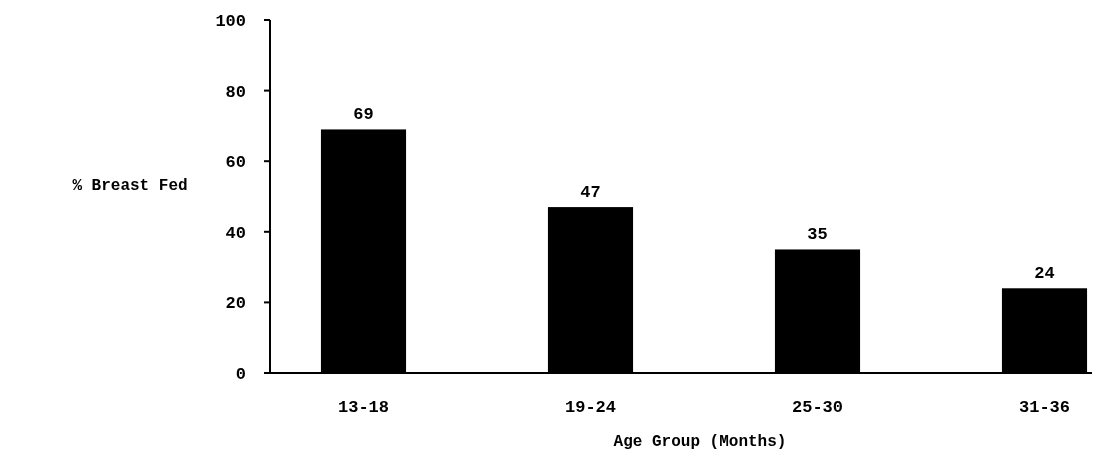 Image resolution: width=1099 pixels, height=457 pixels. Describe the element at coordinates (235, 304) in the screenshot. I see `y-tick-label: 20` at that location.